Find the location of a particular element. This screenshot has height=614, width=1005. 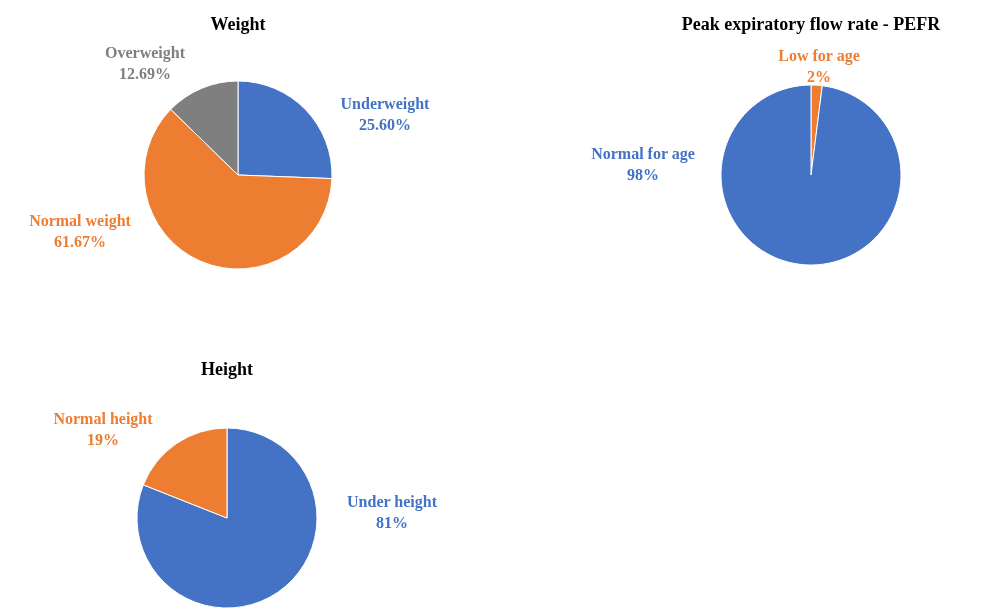

slice-label: Normal for age is located at coordinates (643, 154).